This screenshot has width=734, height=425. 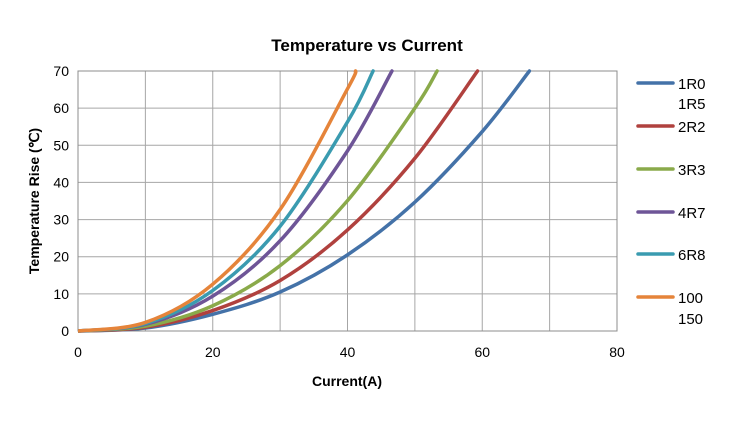 What do you see at coordinates (482, 352) in the screenshot?
I see `x-tick-label: 60` at bounding box center [482, 352].